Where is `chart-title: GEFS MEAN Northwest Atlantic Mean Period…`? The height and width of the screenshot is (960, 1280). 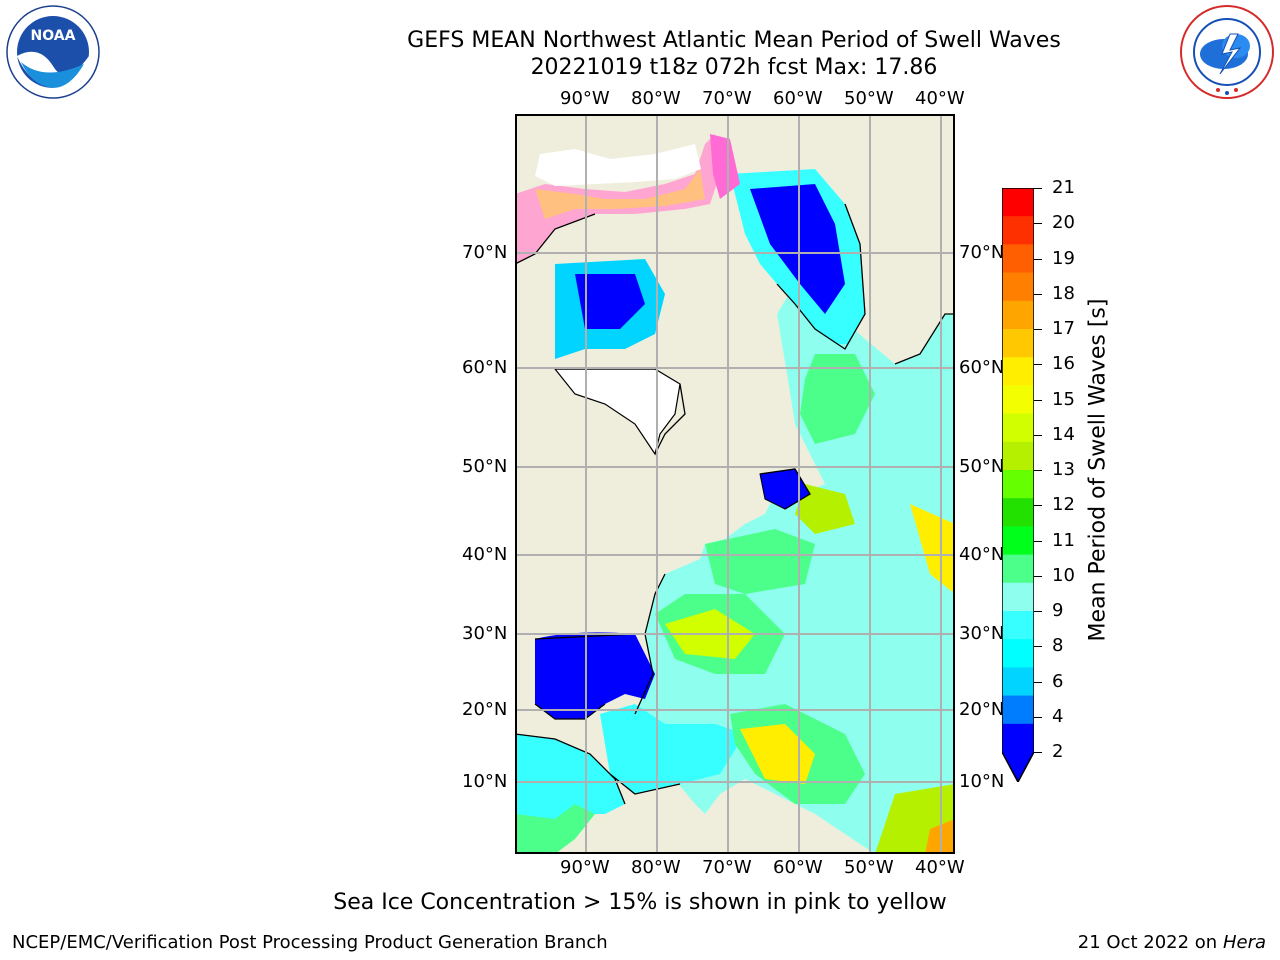
chart-title: GEFS MEAN Northwest Atlantic Mean Period… is located at coordinates (734, 40).